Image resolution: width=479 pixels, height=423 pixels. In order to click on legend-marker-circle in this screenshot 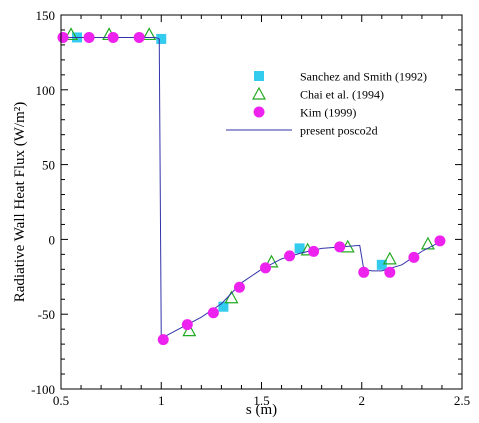, I will do `click(259, 112)`.